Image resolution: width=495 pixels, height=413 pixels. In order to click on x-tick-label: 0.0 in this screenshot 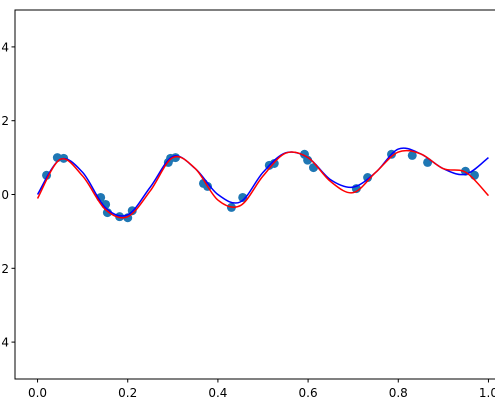, I will do `click(37, 393)`.